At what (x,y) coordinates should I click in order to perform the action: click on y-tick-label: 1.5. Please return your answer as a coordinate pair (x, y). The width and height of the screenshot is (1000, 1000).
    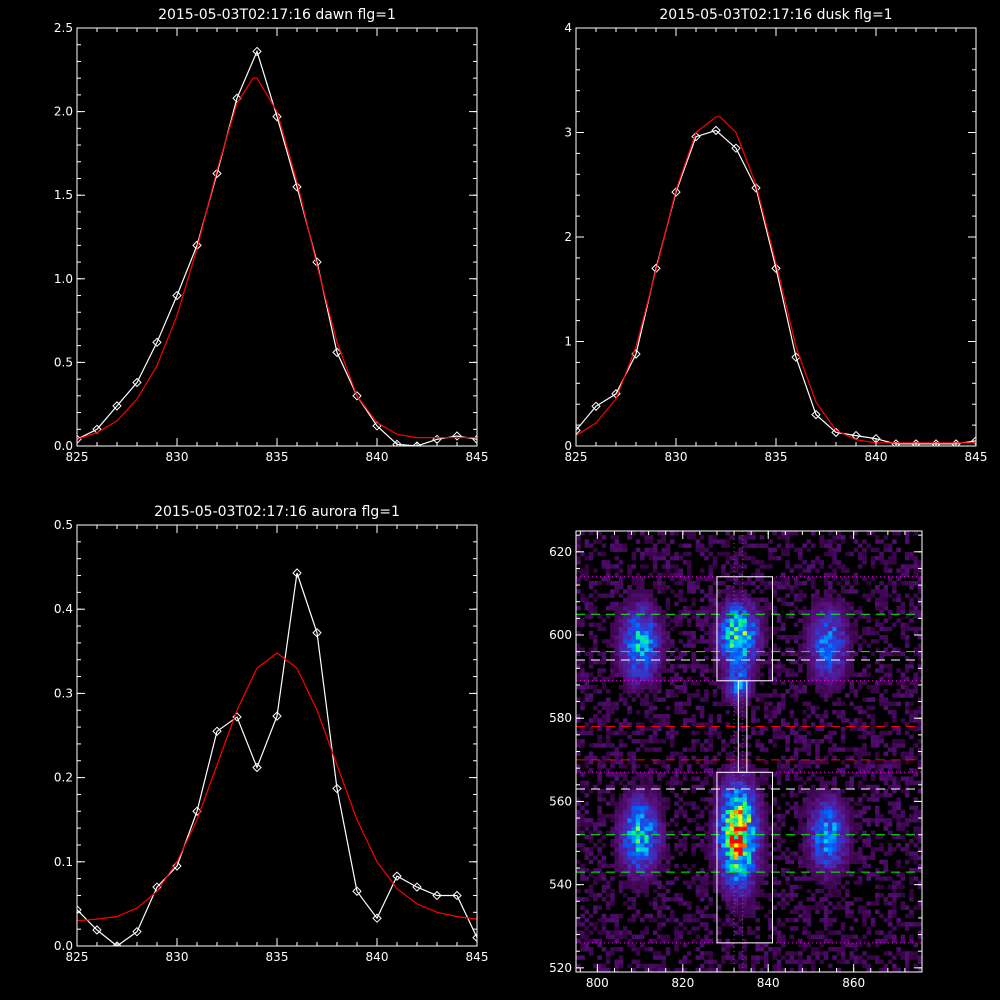
    Looking at the image, I should click on (63, 195).